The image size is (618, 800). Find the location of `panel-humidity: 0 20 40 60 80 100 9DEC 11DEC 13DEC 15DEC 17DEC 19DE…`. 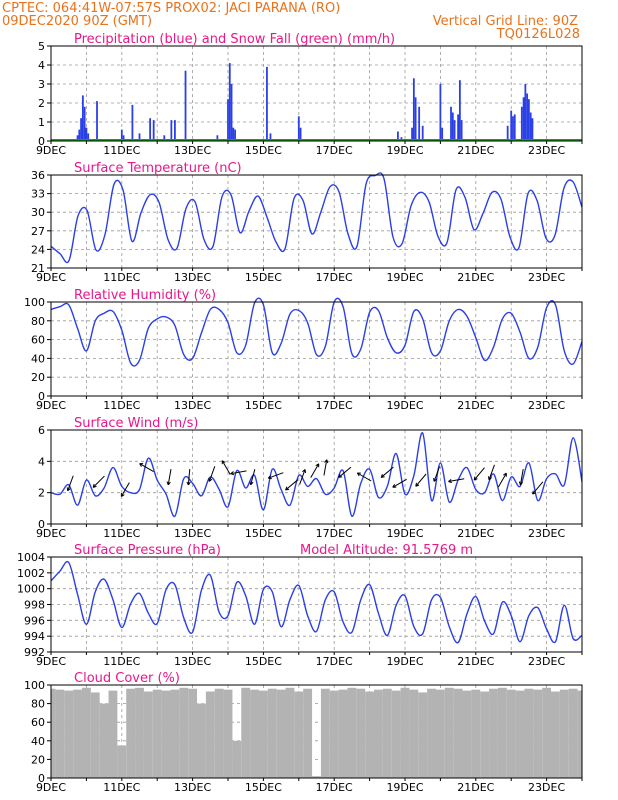

panel-humidity: 0 20 40 60 80 100 9DEC 11DEC 13DEC 15DEC 17DEC 19DE… is located at coordinates (303, 350).